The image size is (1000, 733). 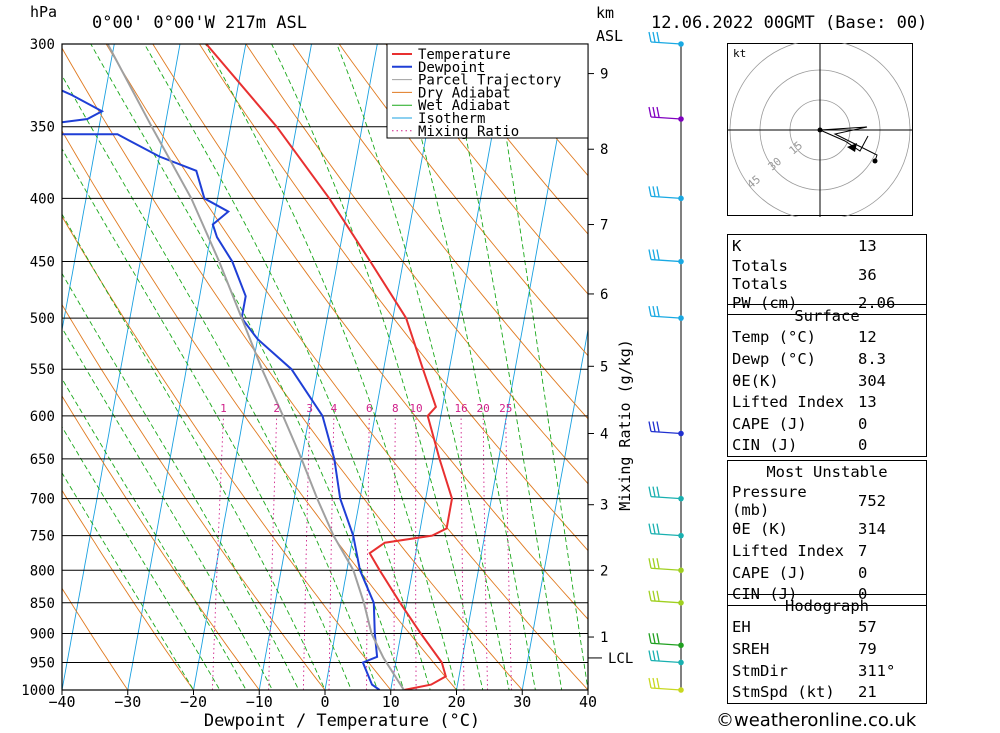 What do you see at coordinates (604, 295) in the screenshot?
I see `km-tick-label: 6` at bounding box center [604, 295].